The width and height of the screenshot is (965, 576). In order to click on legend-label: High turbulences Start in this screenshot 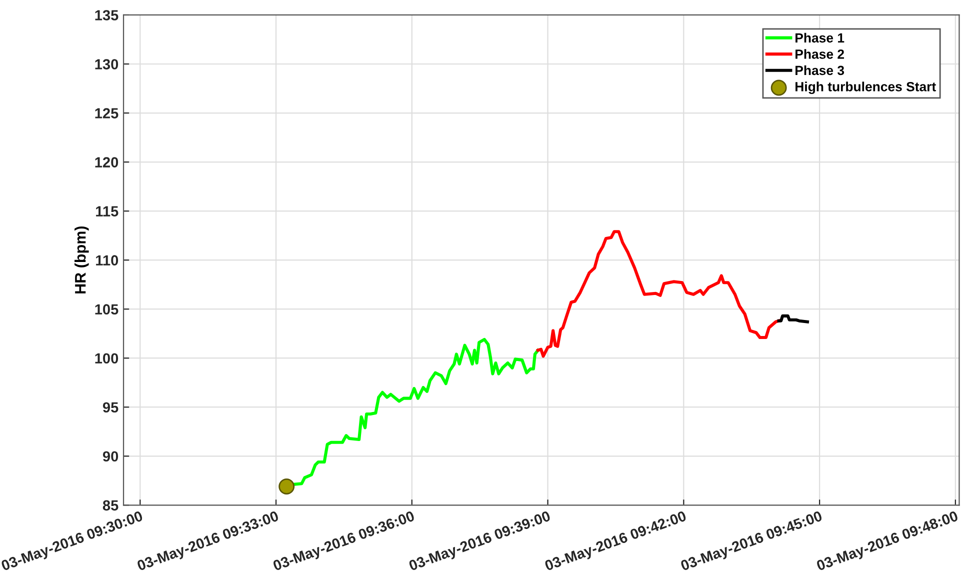, I will do `click(866, 88)`.